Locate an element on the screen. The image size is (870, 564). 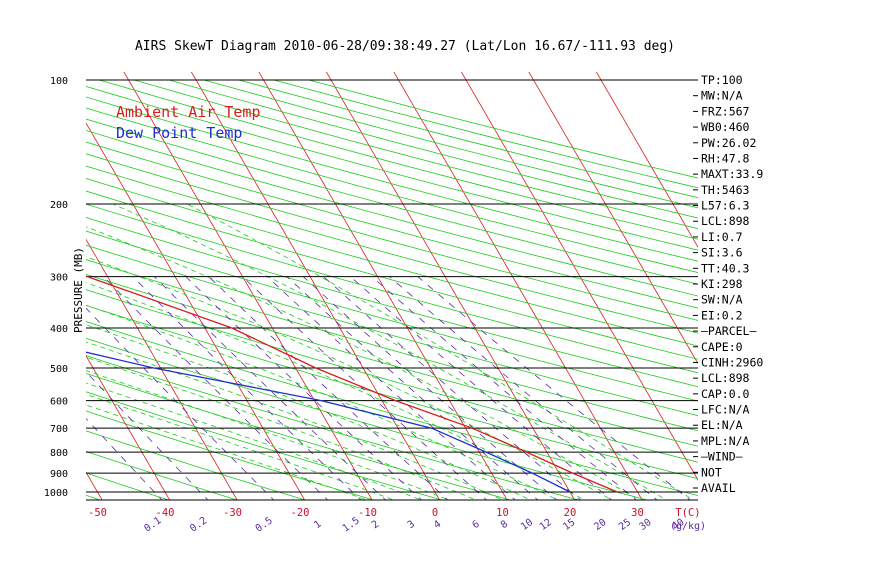
mixing-ratio-tick-label: 10 is located at coordinates (527, 525).